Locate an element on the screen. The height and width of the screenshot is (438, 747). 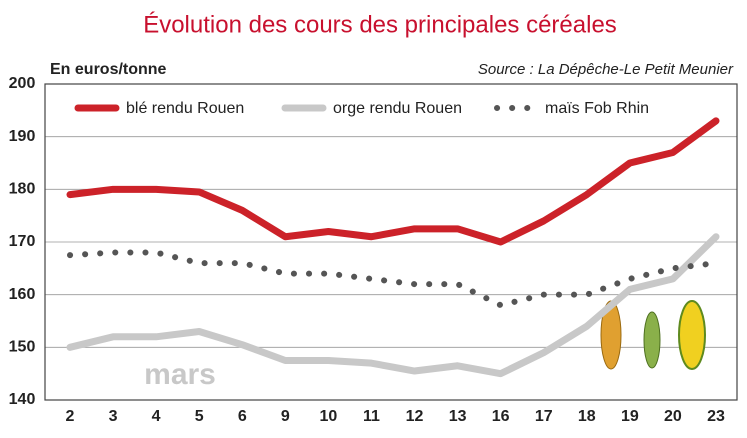
x-tick-label: 10 is located at coordinates (329, 416).